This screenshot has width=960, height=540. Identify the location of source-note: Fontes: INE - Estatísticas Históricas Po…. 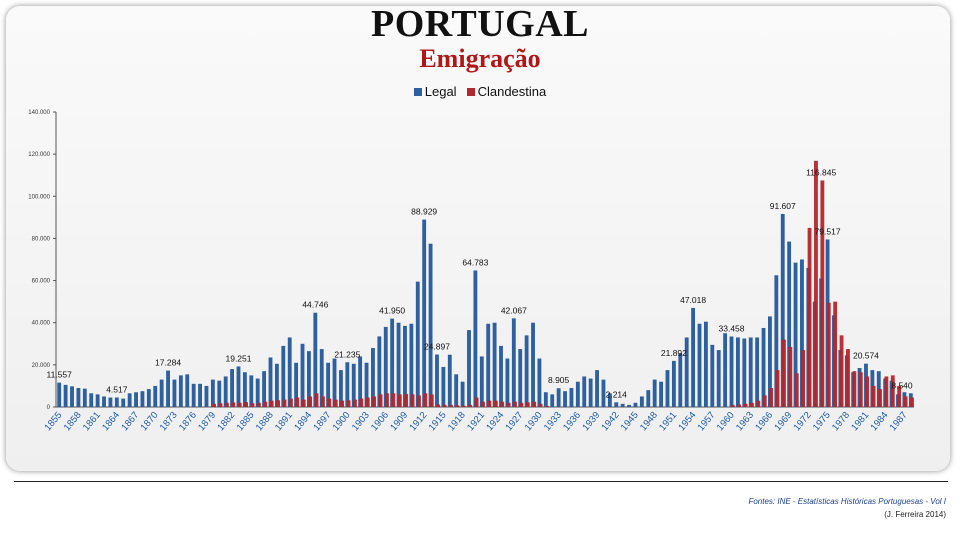
(847, 501).